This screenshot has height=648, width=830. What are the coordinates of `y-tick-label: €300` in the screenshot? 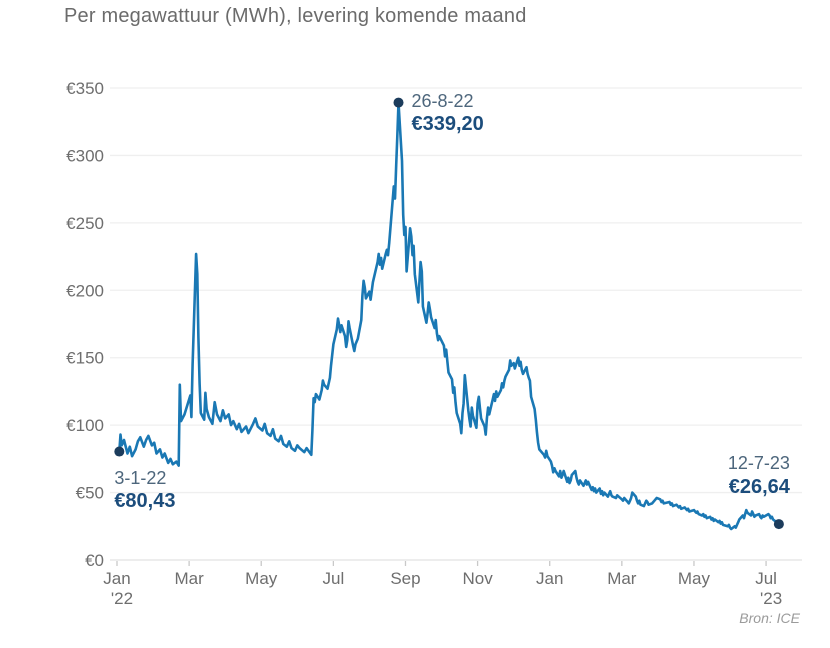 It's located at (85, 155).